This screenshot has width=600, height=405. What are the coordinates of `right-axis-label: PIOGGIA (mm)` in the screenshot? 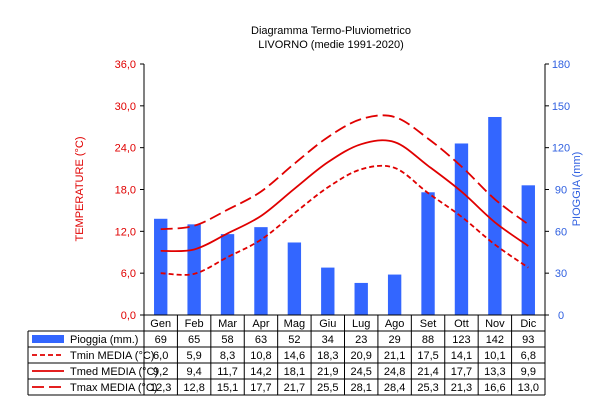 It's located at (577, 189).